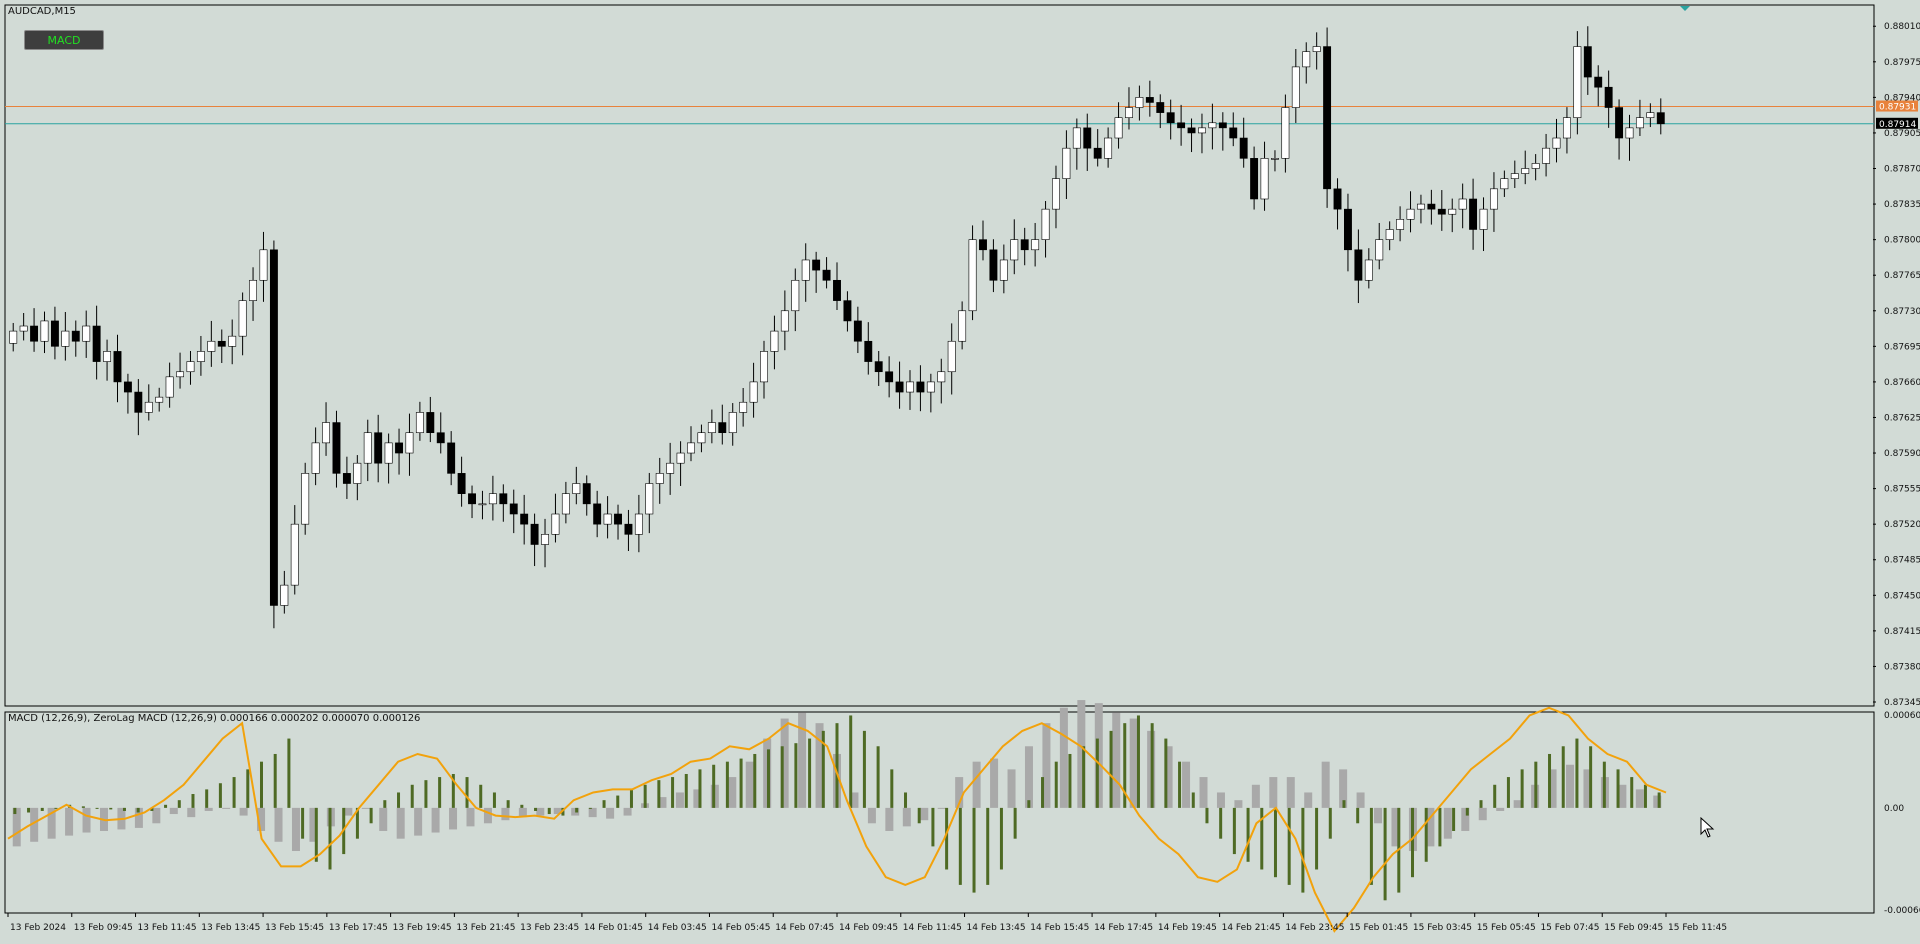  I want to click on price-tick-label: 0.87345, so click(1902, 703).